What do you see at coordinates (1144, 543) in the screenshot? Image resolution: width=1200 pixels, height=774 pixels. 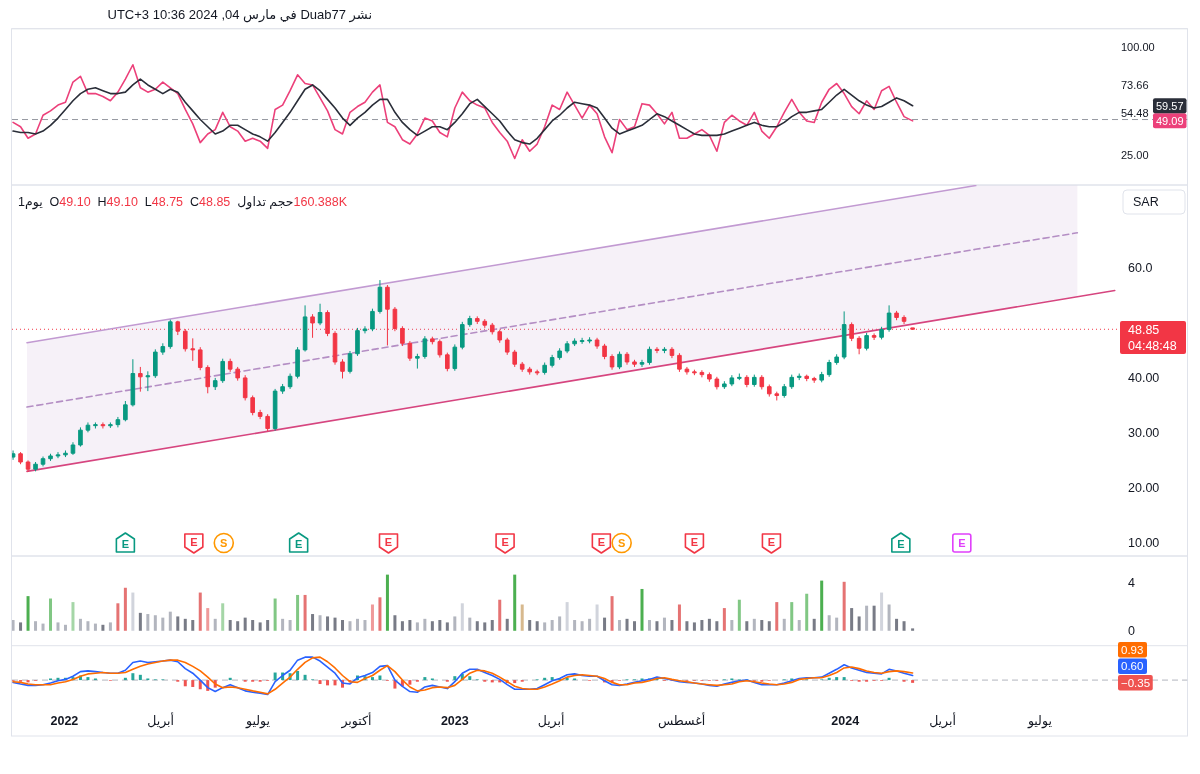 I see `y-tick-label: 10.00` at bounding box center [1144, 543].